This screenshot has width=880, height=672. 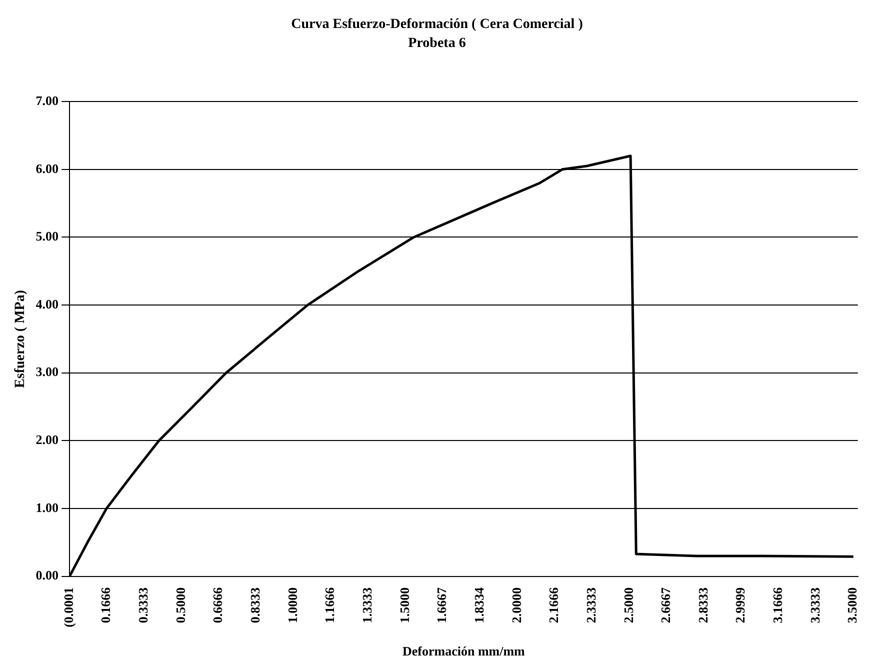 What do you see at coordinates (47, 575) in the screenshot?
I see `y-tick-label: 0.00` at bounding box center [47, 575].